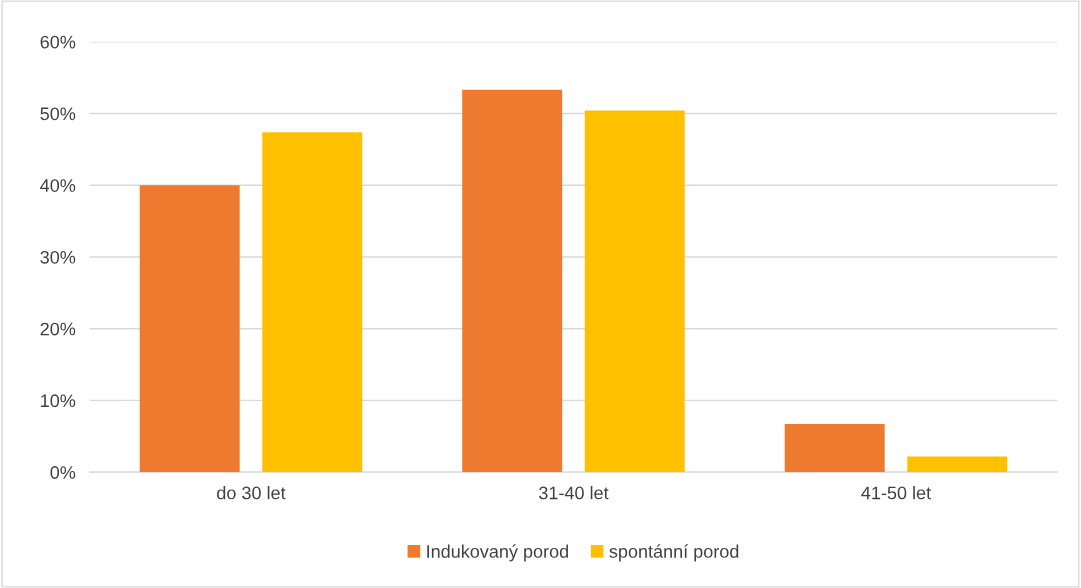 This screenshot has width=1081, height=588. I want to click on x-tick-label: do 30 let, so click(251, 493).